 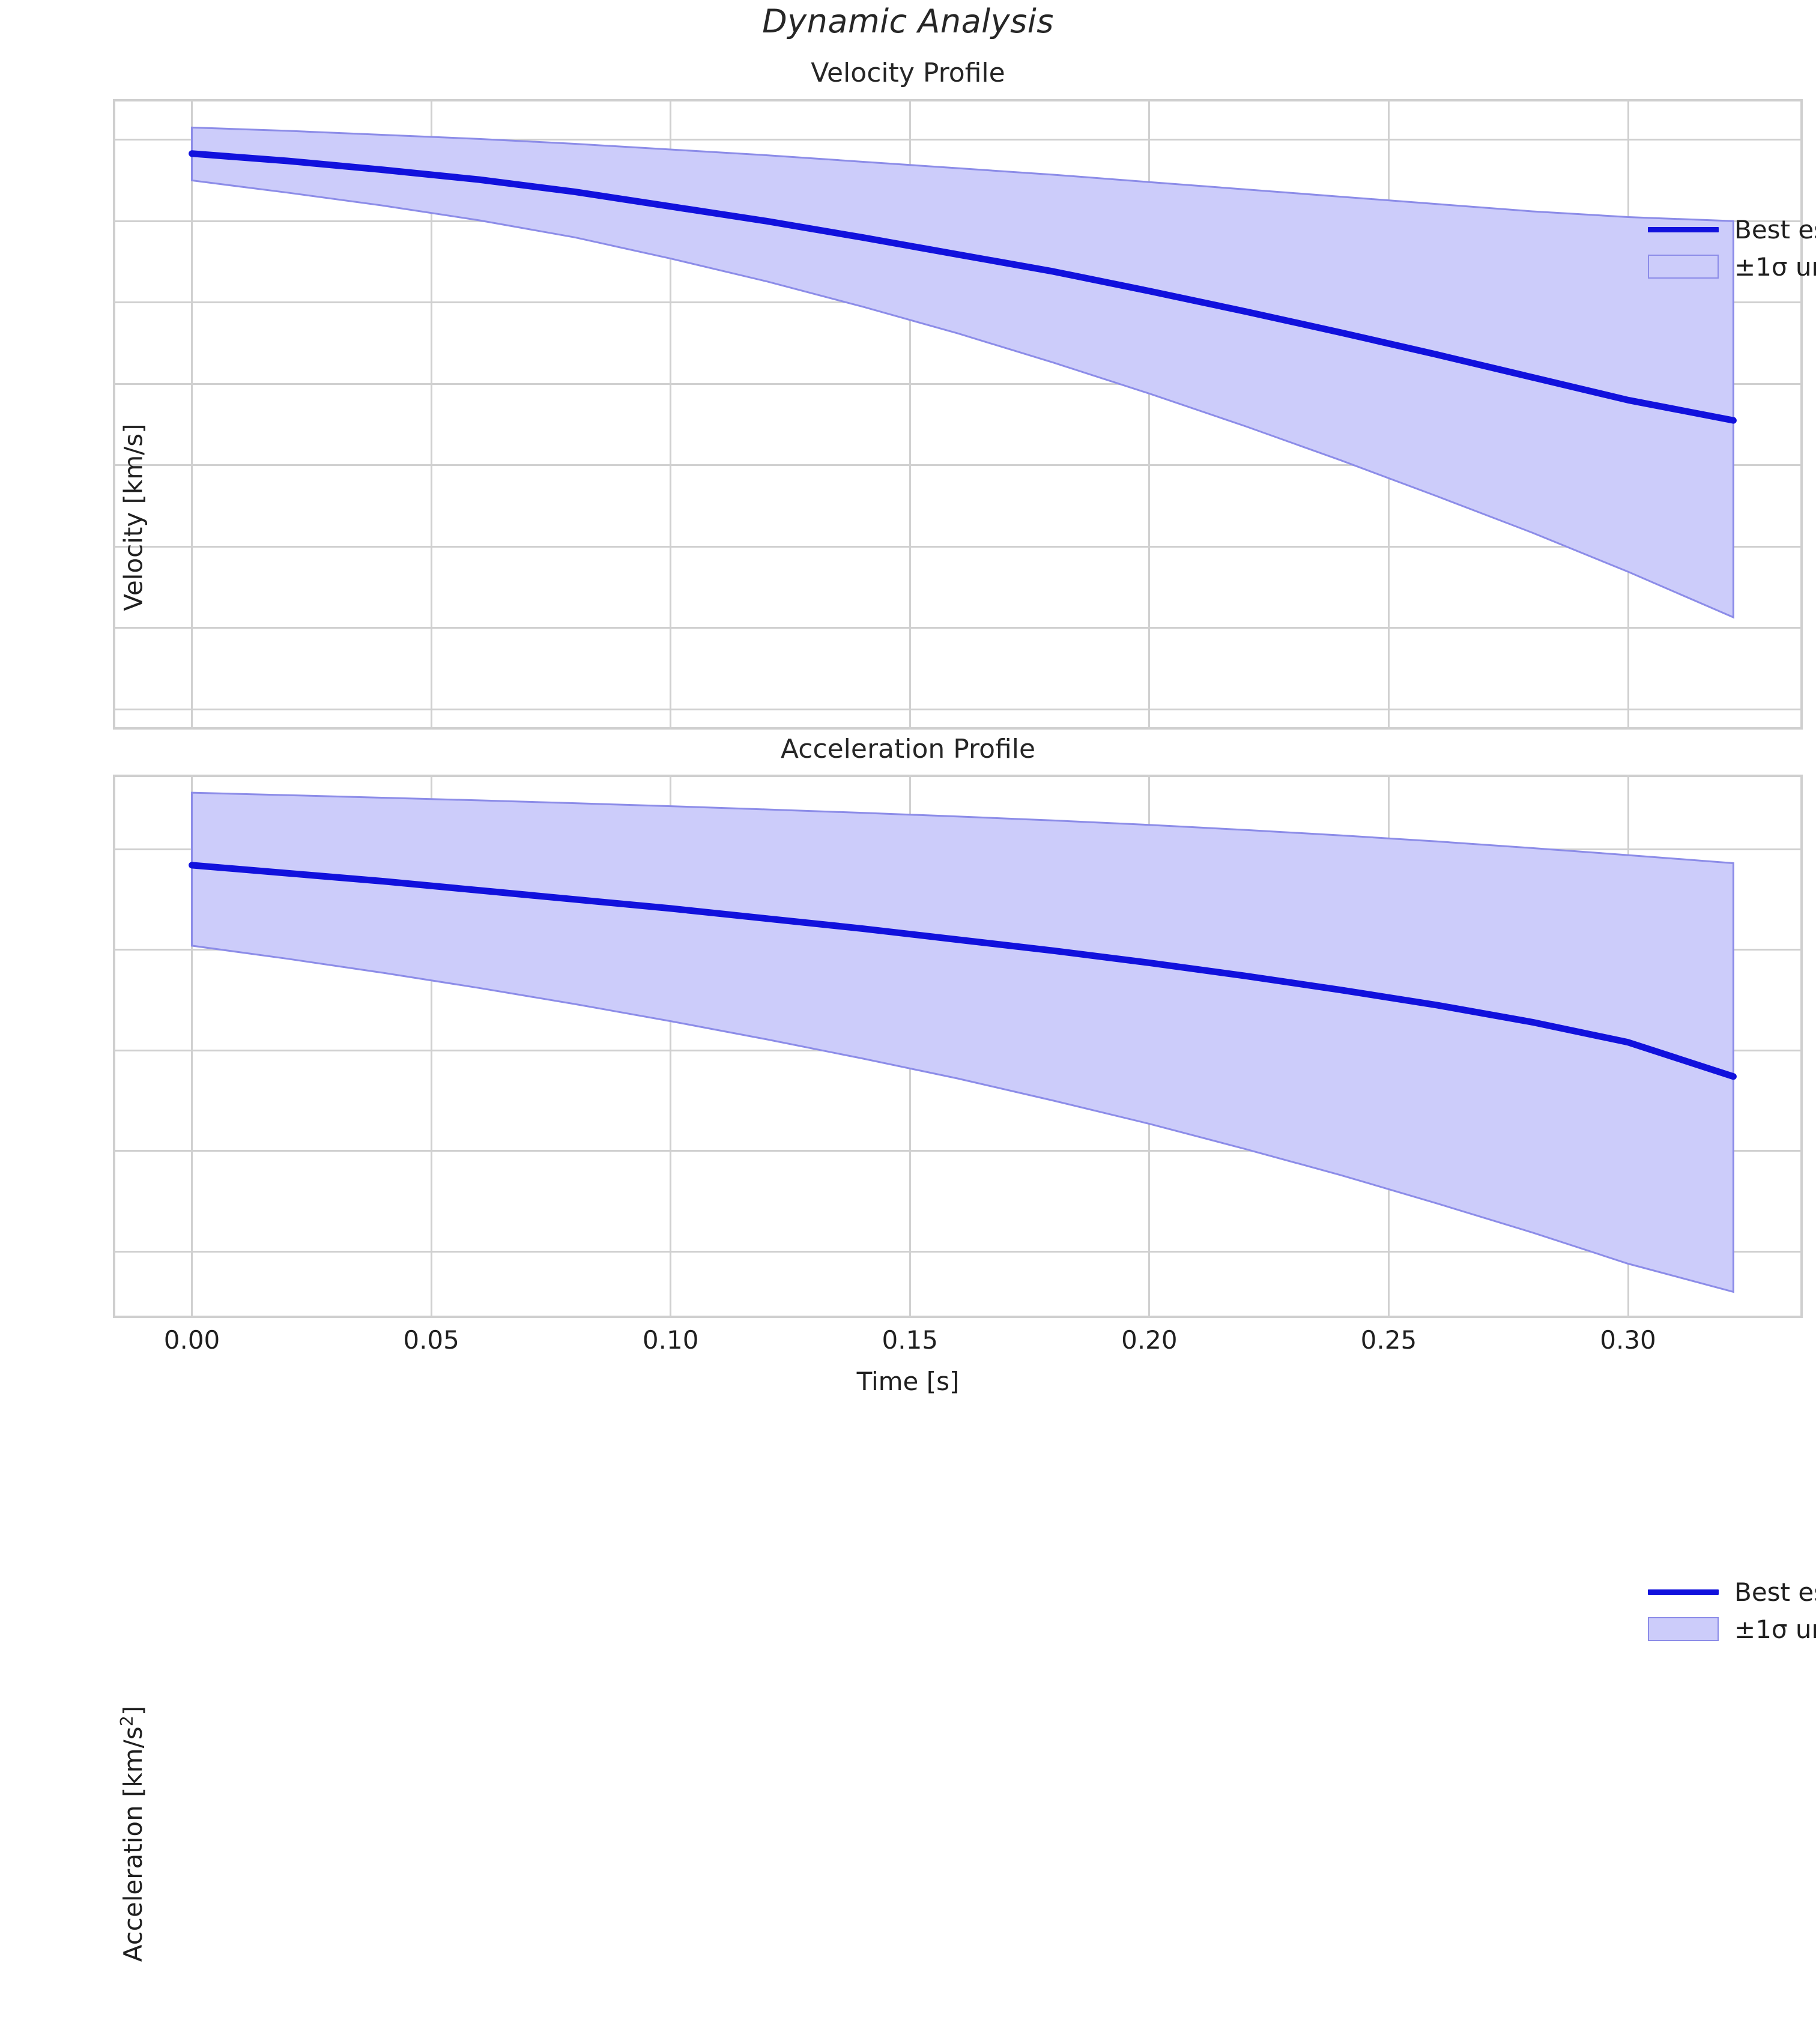 I want to click on figure-suptitle: Dynamic Analysis, so click(x=908, y=21).